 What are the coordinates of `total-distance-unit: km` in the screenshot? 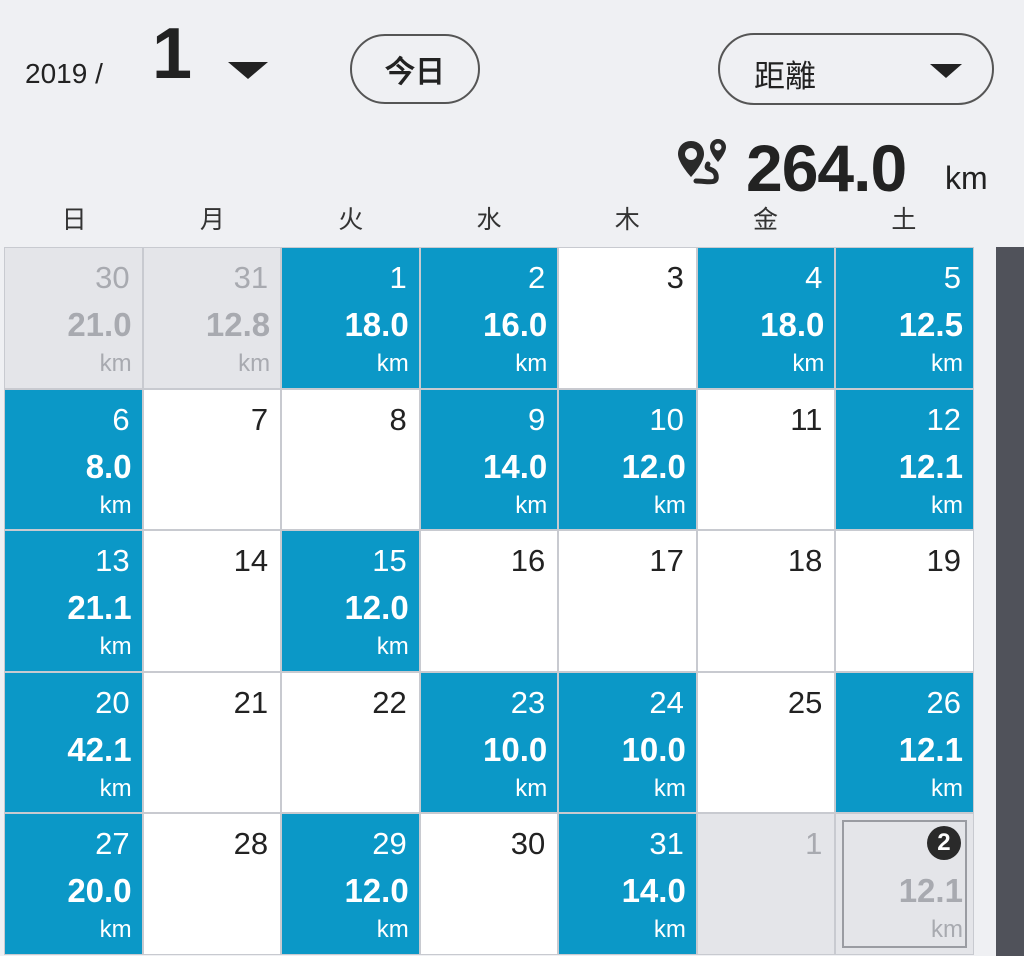 It's located at (966, 178).